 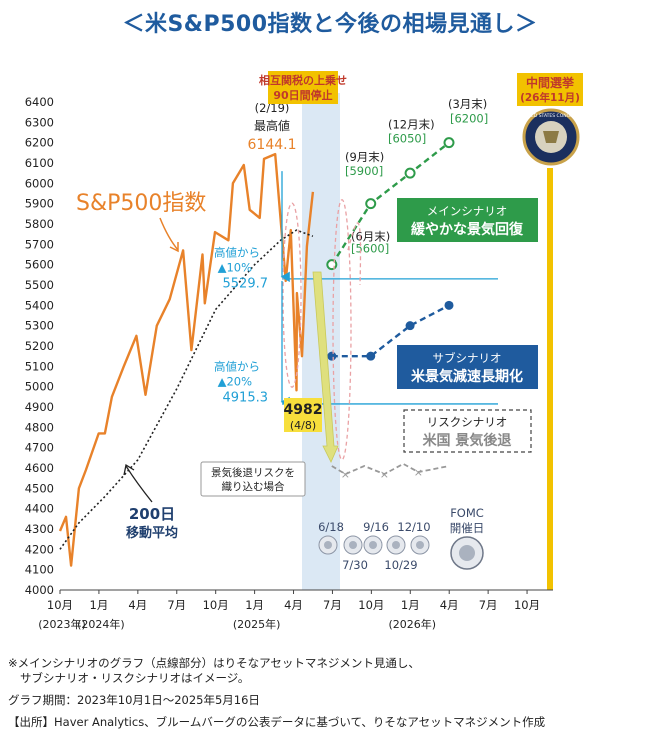 I want to click on peak-date: (2/19), so click(x=272, y=108).